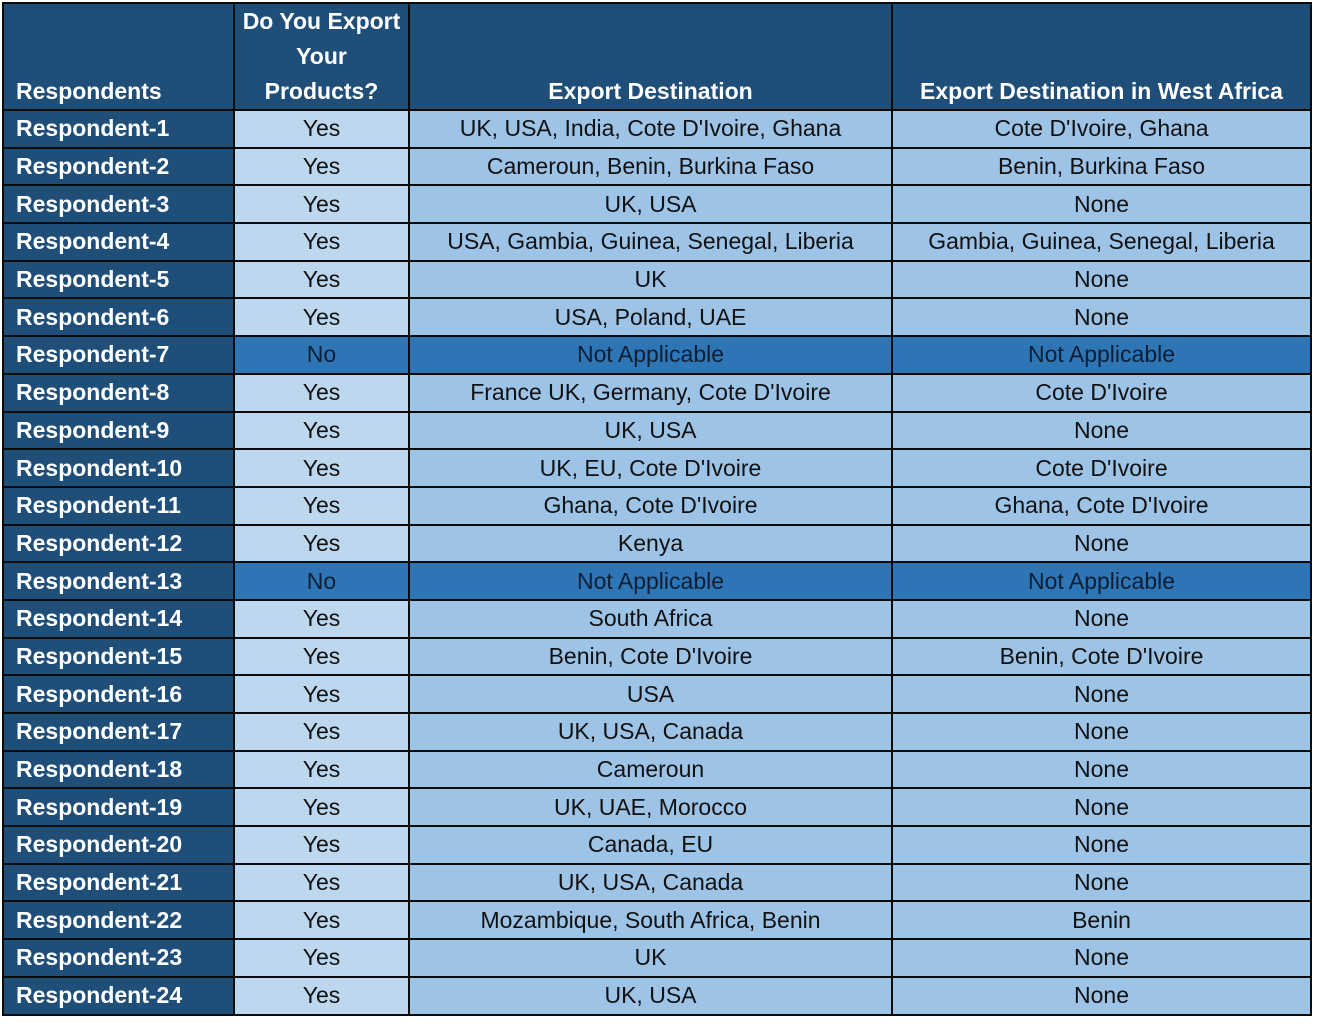  What do you see at coordinates (650, 543) in the screenshot?
I see `export-destination-cell: Kenya` at bounding box center [650, 543].